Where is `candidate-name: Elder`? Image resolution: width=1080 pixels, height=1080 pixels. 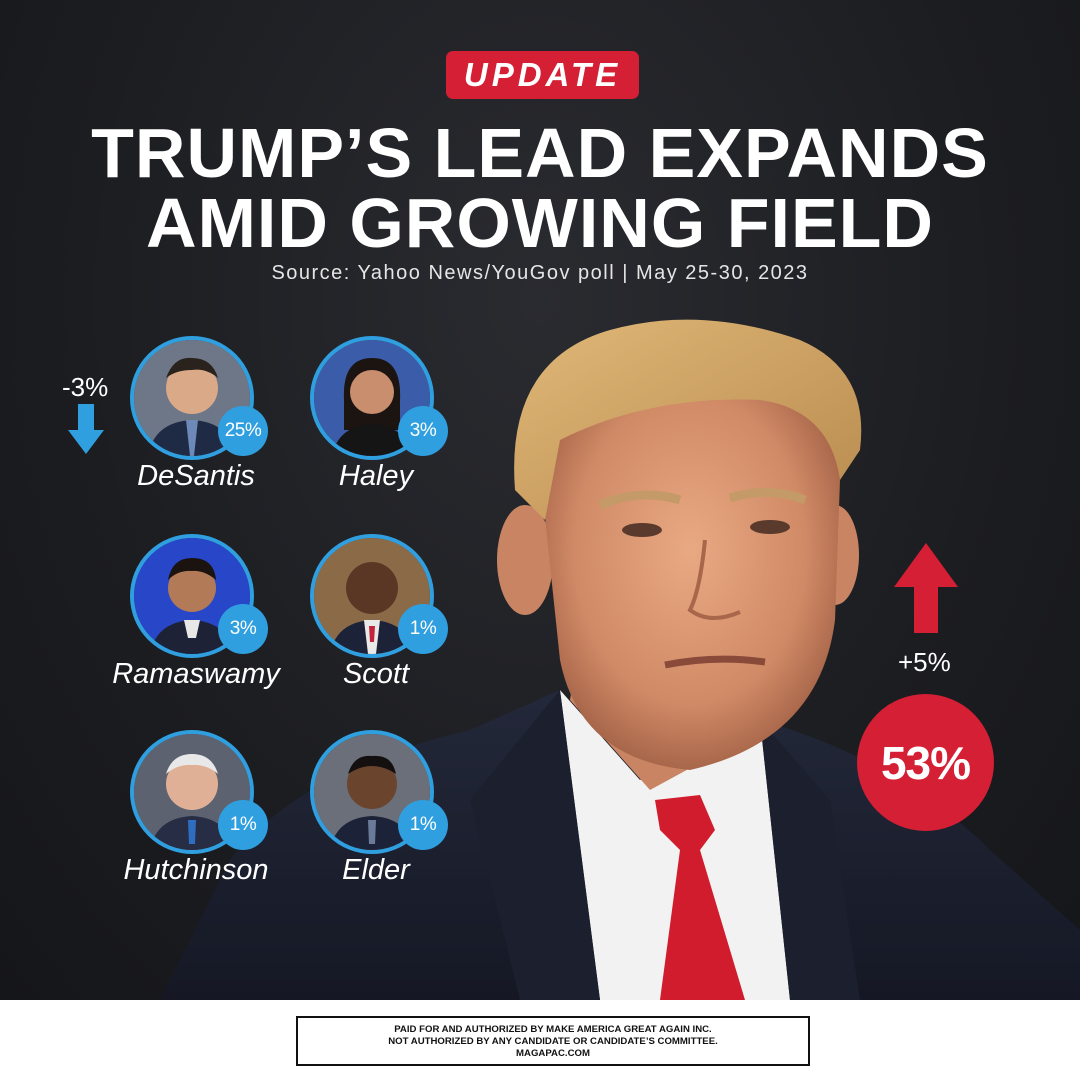
candidate-name: Elder is located at coordinates (376, 870).